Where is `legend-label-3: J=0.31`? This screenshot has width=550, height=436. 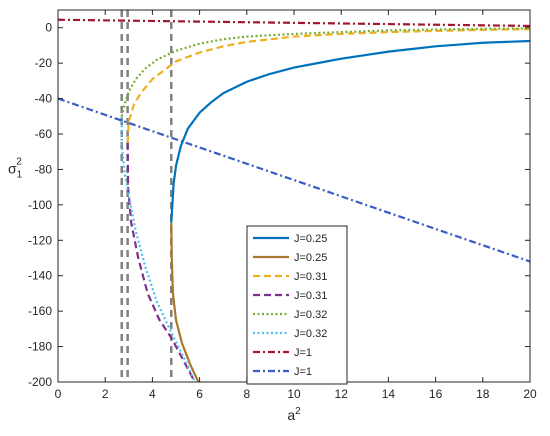 legend-label-3: J=0.31 is located at coordinates (310, 277).